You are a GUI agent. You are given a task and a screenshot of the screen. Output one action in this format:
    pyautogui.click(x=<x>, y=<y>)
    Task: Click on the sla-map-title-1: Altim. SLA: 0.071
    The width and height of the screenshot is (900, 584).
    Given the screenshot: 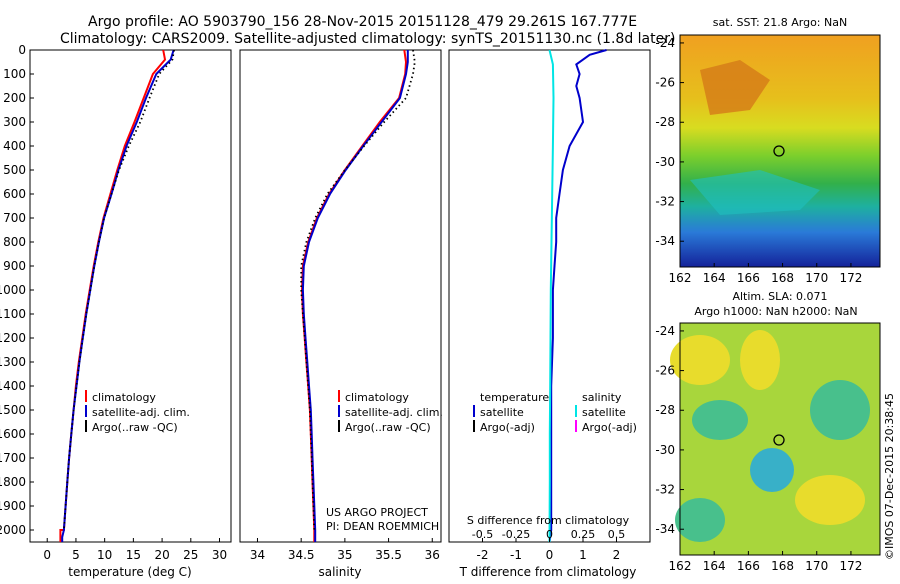 What is the action you would take?
    pyautogui.click(x=779, y=296)
    